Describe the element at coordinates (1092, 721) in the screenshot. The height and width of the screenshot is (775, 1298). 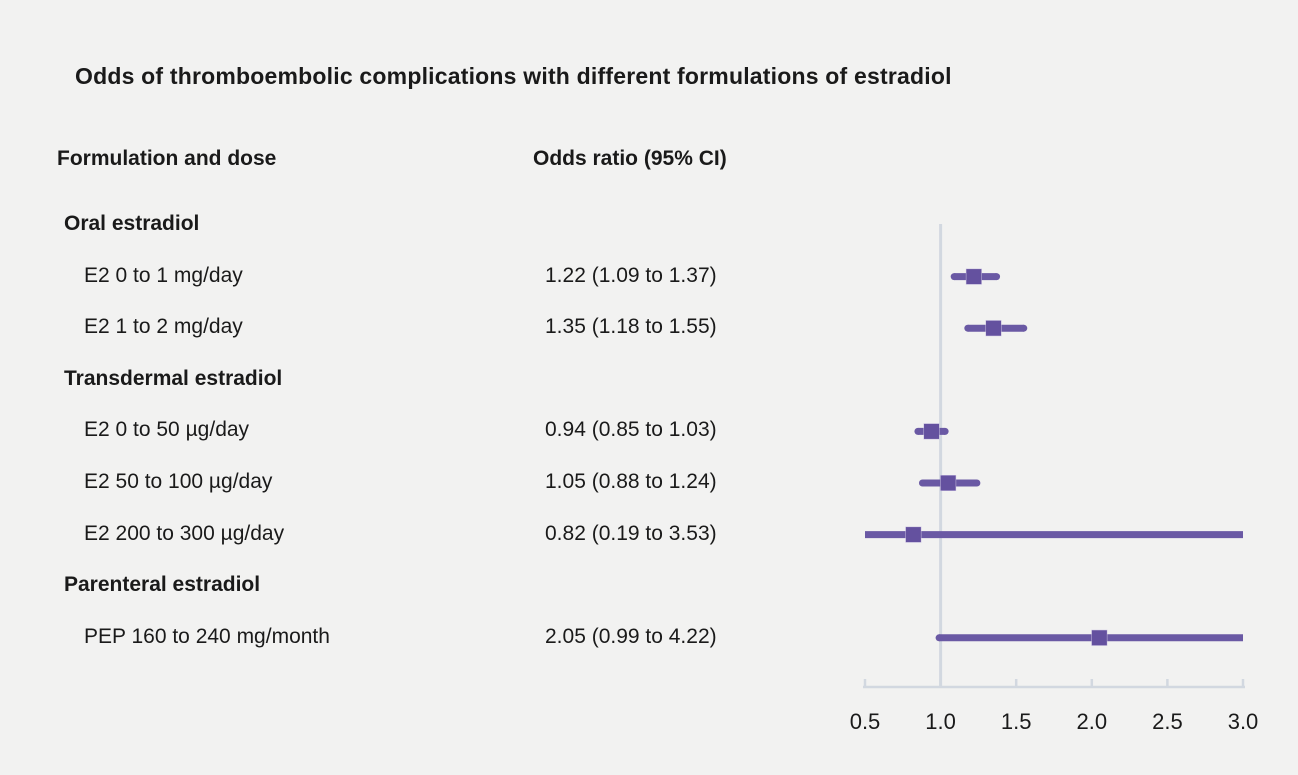
I see `x-axis-tick-label: 2.0` at that location.